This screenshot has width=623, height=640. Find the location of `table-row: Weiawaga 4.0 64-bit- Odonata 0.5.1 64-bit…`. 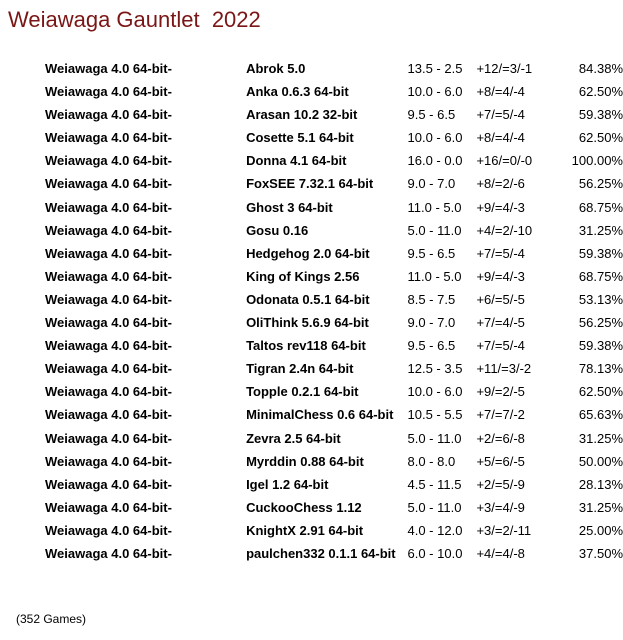

table-row: Weiawaga 4.0 64-bit- Odonata 0.5.1 64-bit… is located at coordinates (311, 299).